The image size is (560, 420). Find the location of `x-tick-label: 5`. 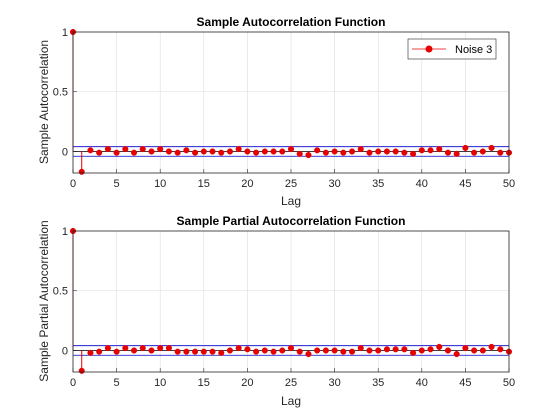

x-tick-label: 5 is located at coordinates (117, 383).